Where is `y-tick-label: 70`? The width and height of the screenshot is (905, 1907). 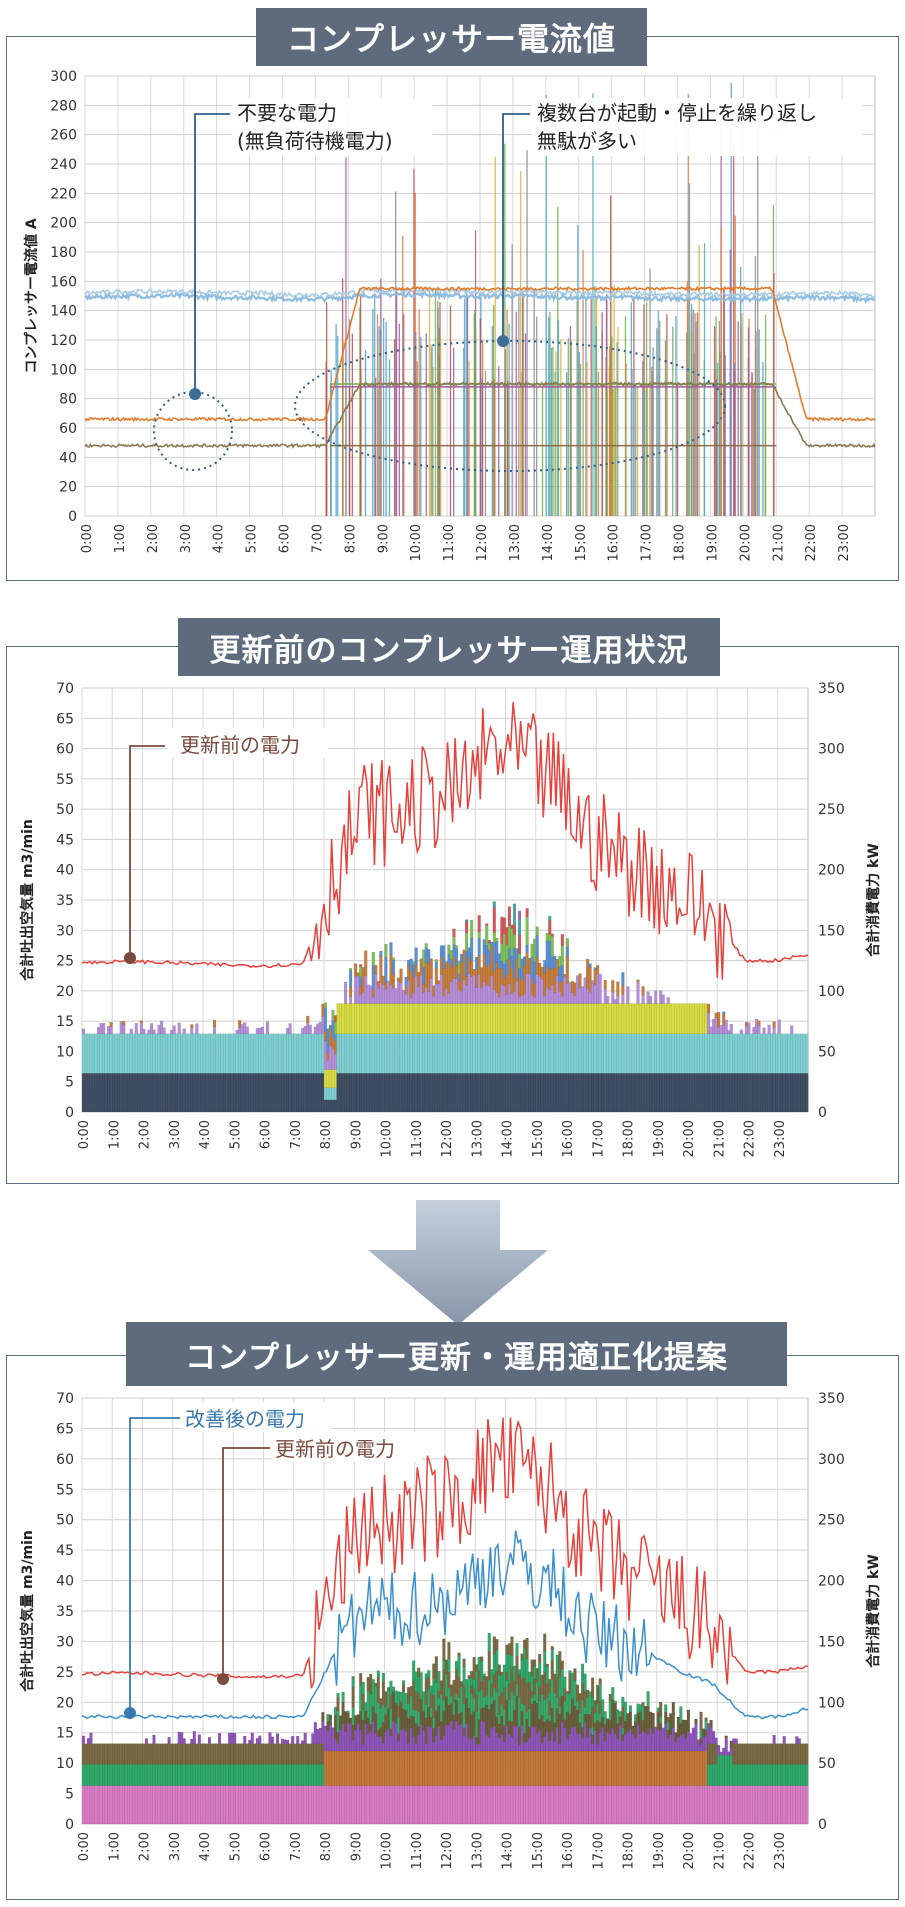 y-tick-label: 70 is located at coordinates (65, 689).